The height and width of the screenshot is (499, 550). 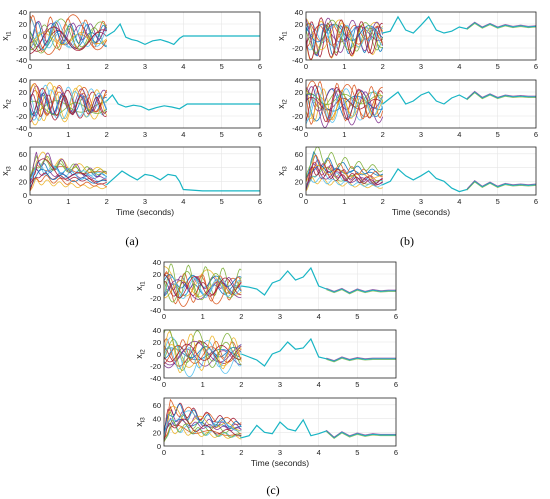 I want to click on x-tick-label: 2, so click(x=383, y=201).